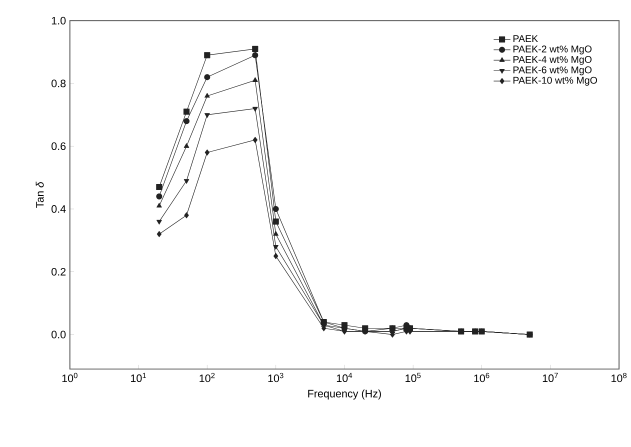 The height and width of the screenshot is (447, 631). What do you see at coordinates (552, 71) in the screenshot?
I see `legend-label: PAEK-6 wt% MgO` at bounding box center [552, 71].